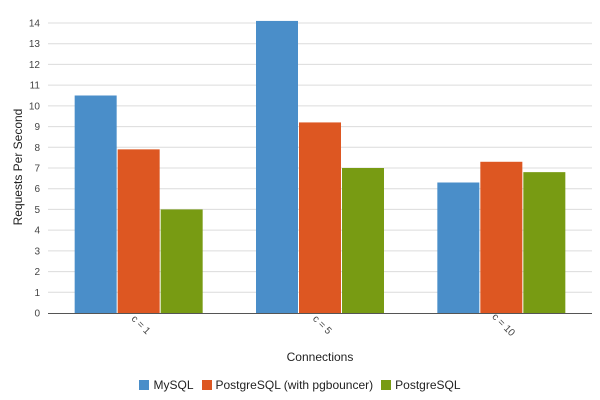  I want to click on x-tick-label: c = 5, so click(322, 326).